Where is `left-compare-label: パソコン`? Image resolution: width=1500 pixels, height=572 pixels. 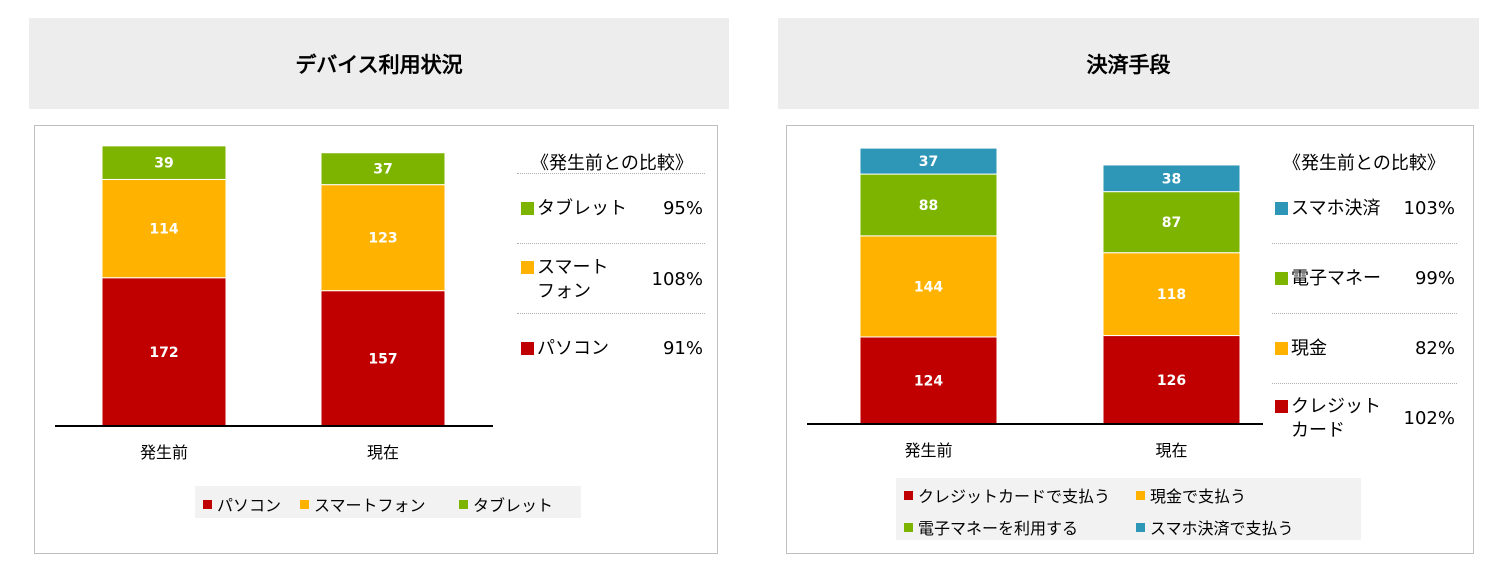 left-compare-label: パソコン is located at coordinates (573, 348).